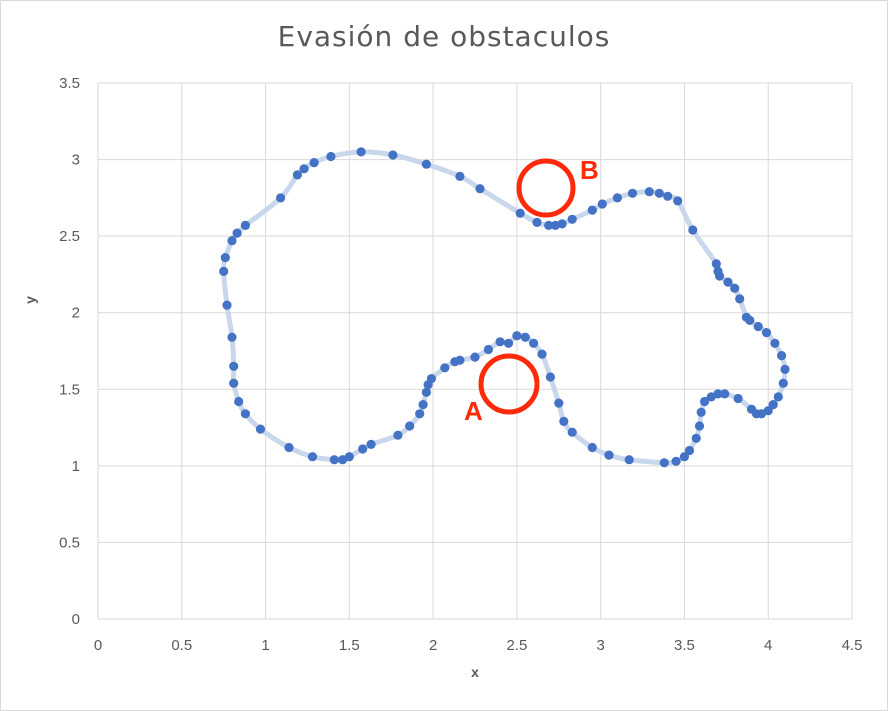 The image size is (888, 711). Describe the element at coordinates (265, 645) in the screenshot. I see `x-tick-label: 1` at that location.